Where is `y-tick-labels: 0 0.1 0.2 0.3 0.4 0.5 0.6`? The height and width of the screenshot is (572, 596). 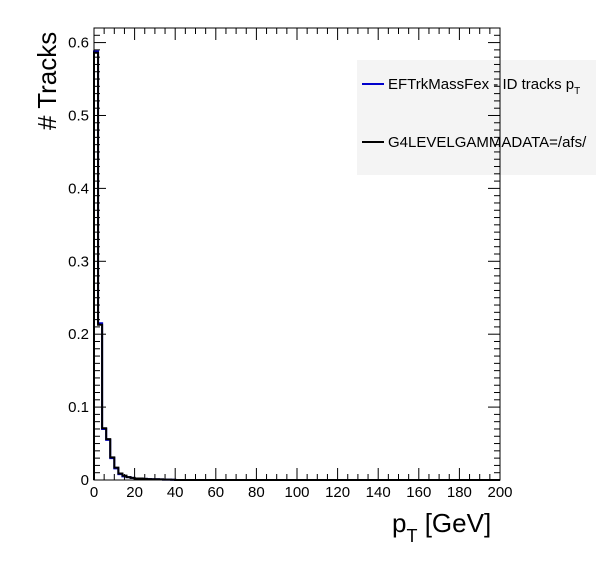 y-tick-labels: 0 0.1 0.2 0.3 0.4 0.5 0.6 is located at coordinates (78, 262).